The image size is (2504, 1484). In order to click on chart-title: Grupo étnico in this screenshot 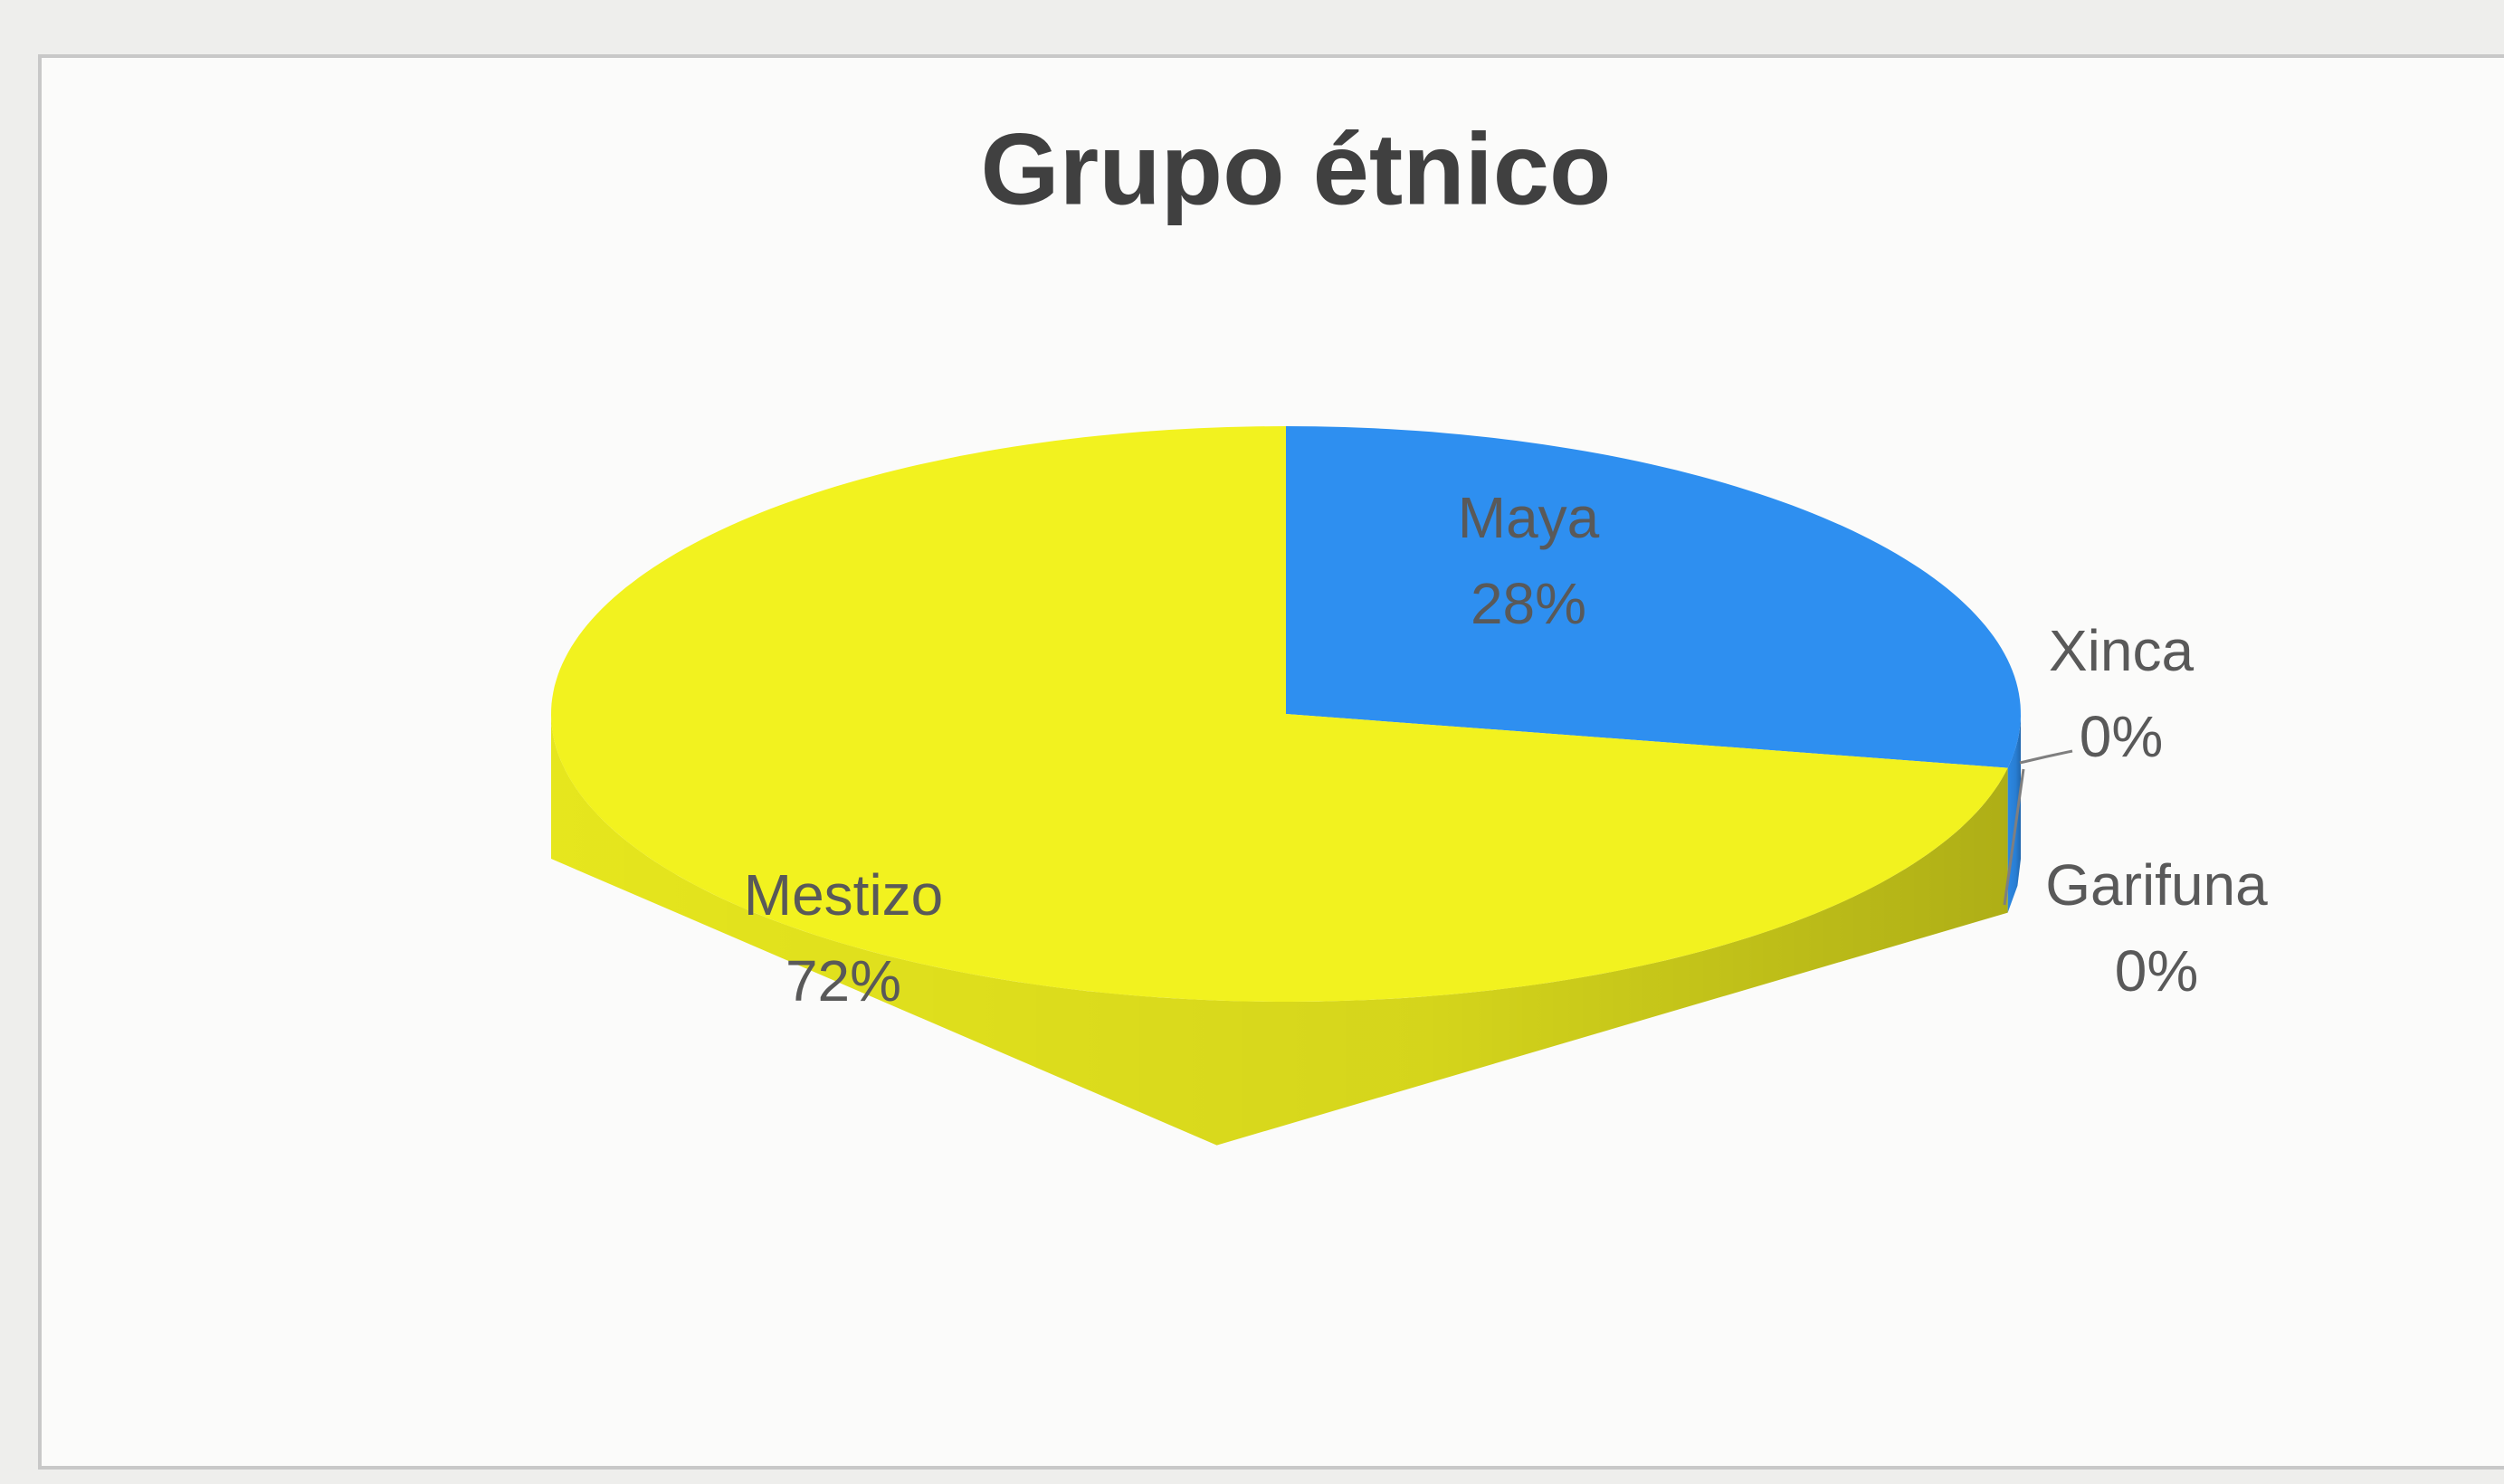, I will do `click(1296, 169)`.